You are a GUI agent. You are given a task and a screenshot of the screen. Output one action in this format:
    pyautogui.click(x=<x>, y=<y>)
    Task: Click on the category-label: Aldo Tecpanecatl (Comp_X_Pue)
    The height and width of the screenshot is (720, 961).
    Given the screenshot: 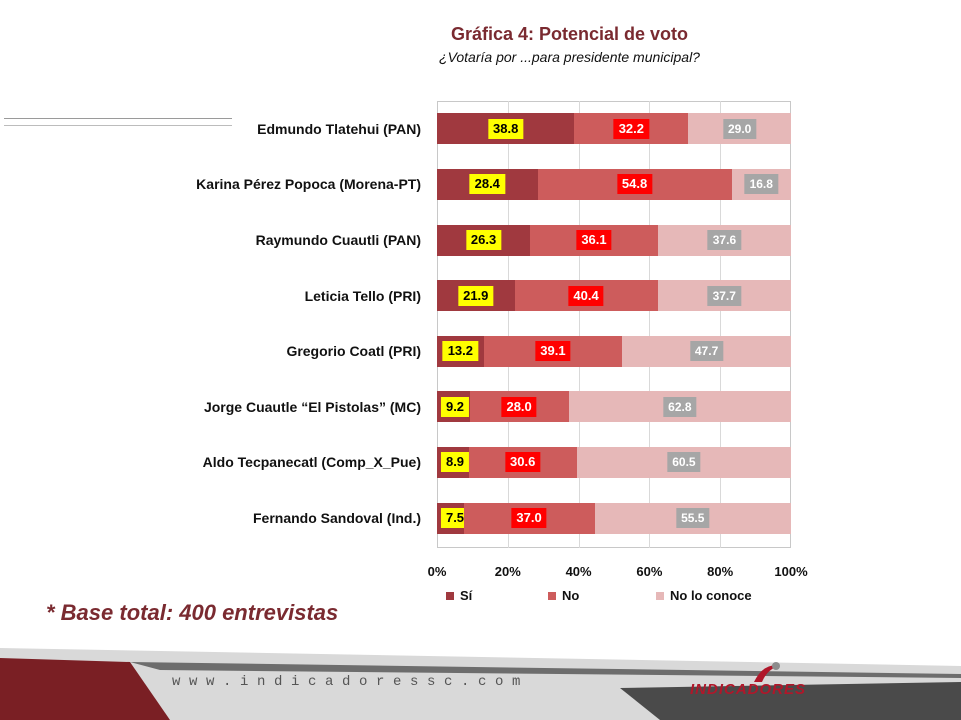 What is the action you would take?
    pyautogui.click(x=311, y=462)
    